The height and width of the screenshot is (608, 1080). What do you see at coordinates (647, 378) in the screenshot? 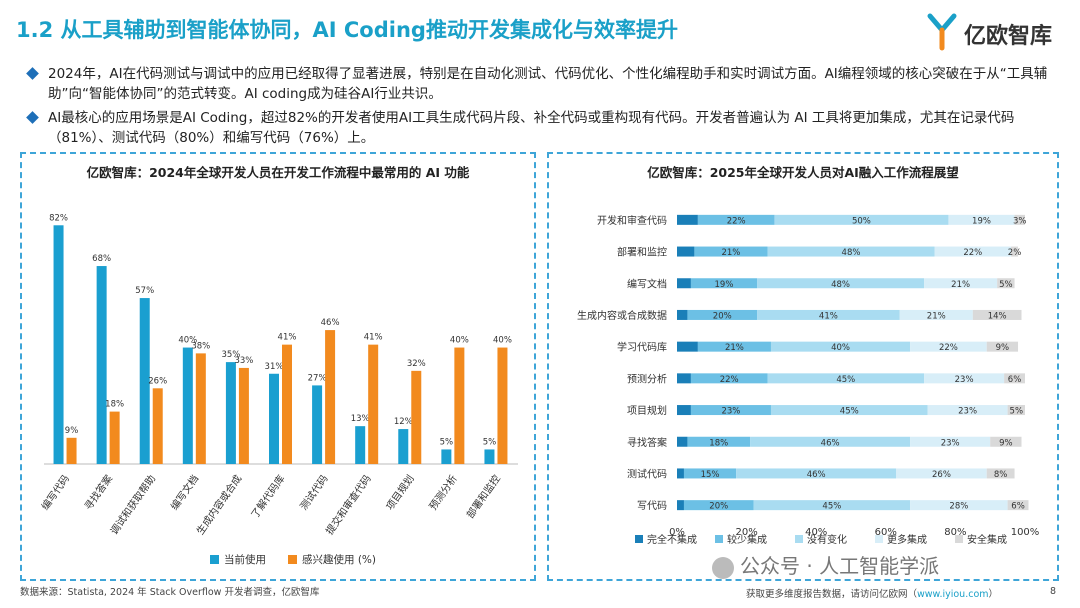
I see `y-tick-label: 预测分析` at bounding box center [647, 378].